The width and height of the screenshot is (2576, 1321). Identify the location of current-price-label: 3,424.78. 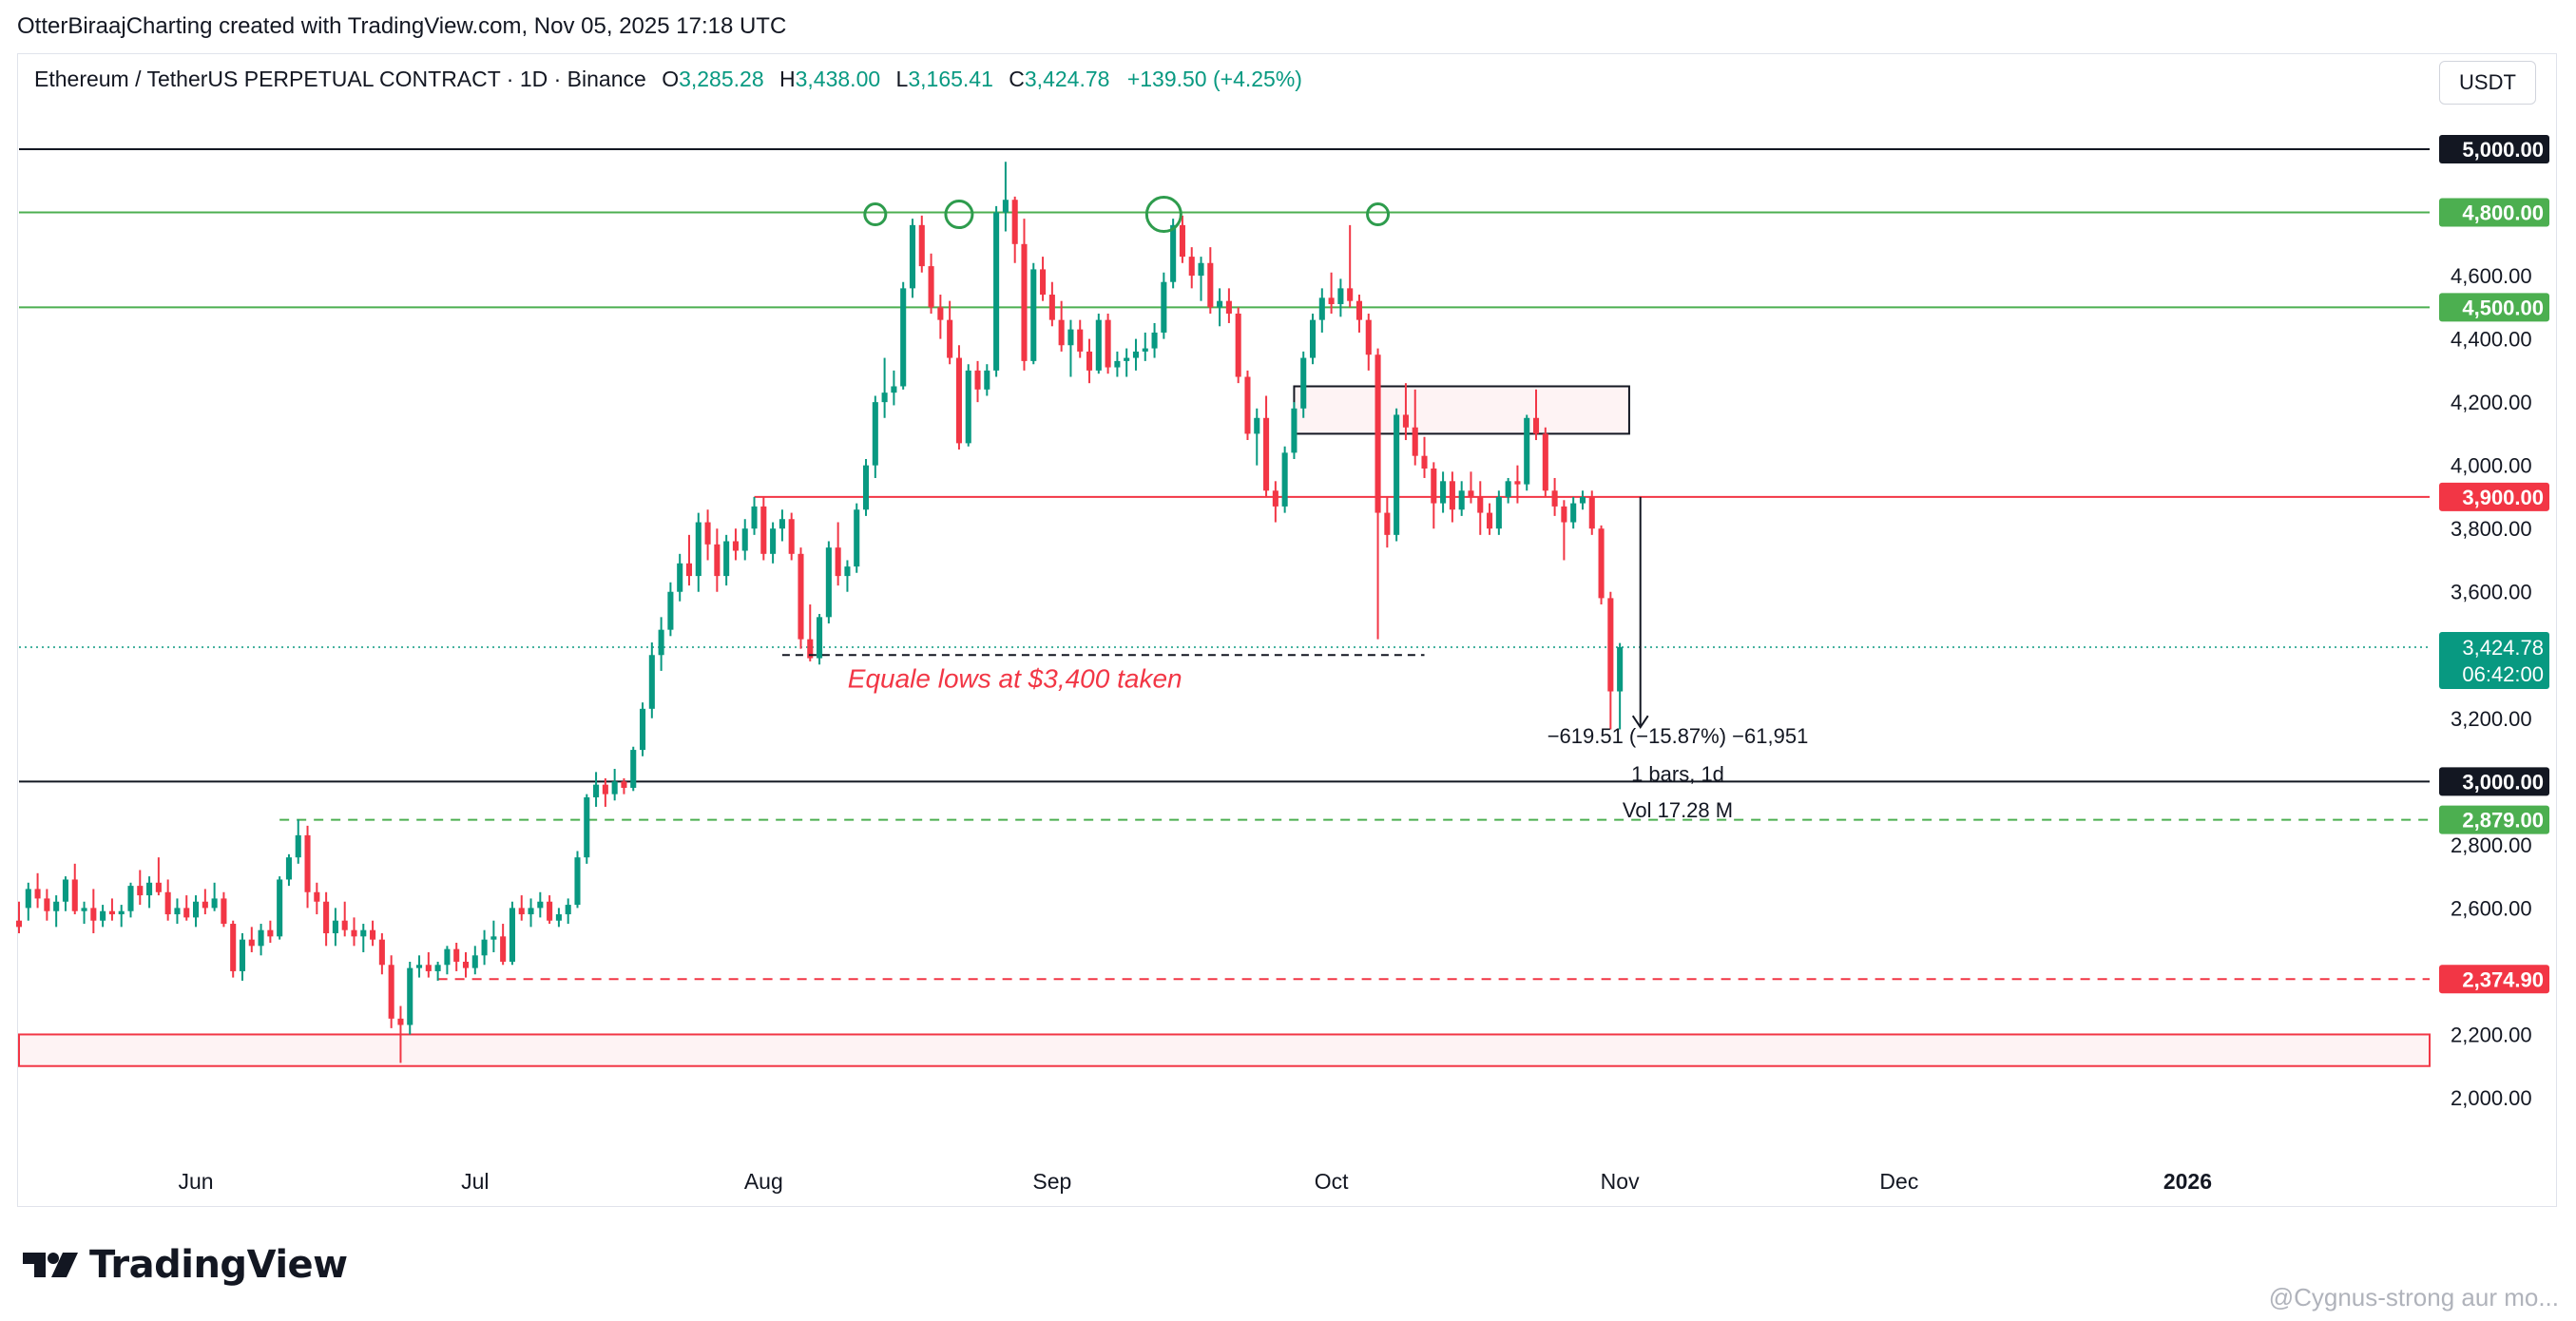
(2503, 648).